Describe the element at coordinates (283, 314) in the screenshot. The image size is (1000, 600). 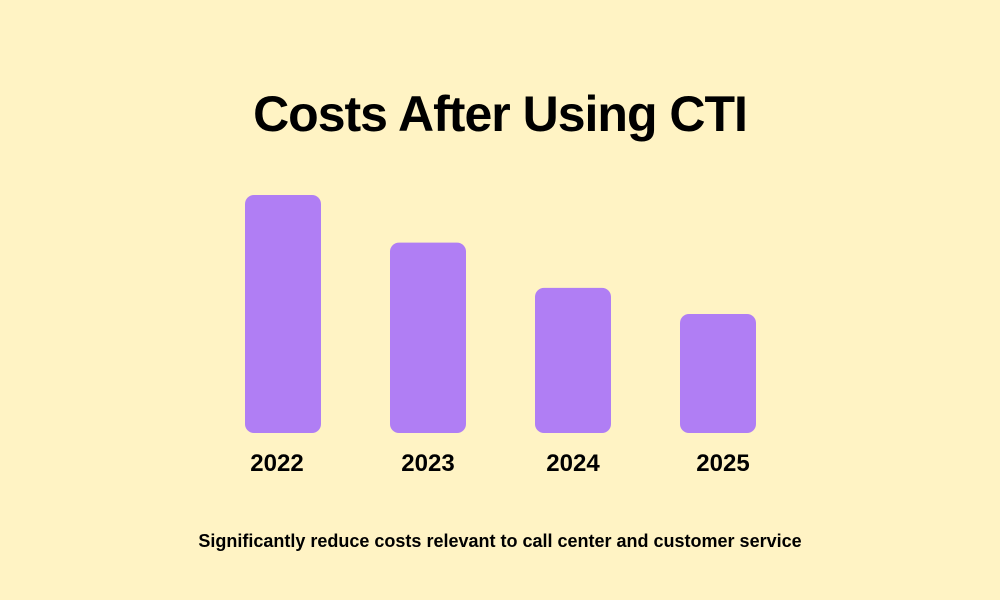
I see `bar-2022` at that location.